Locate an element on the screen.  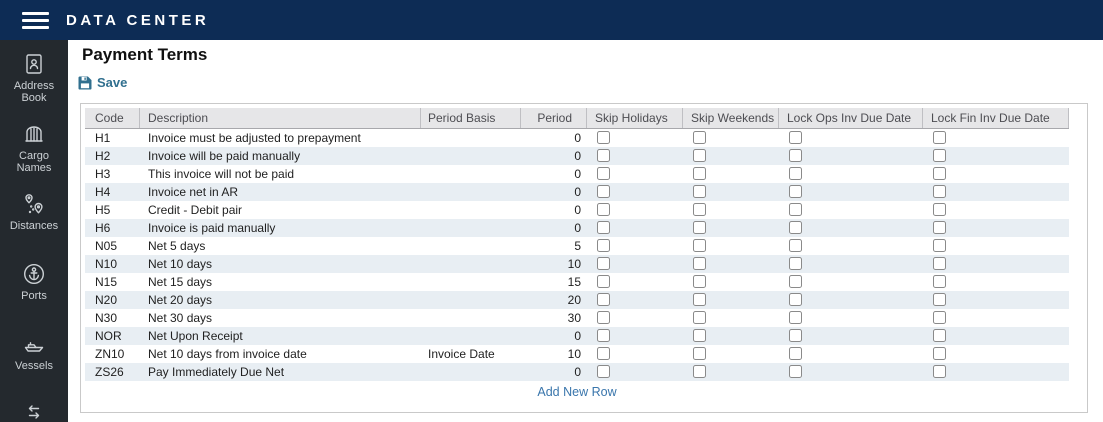
period-cell: 30 is located at coordinates (574, 318).